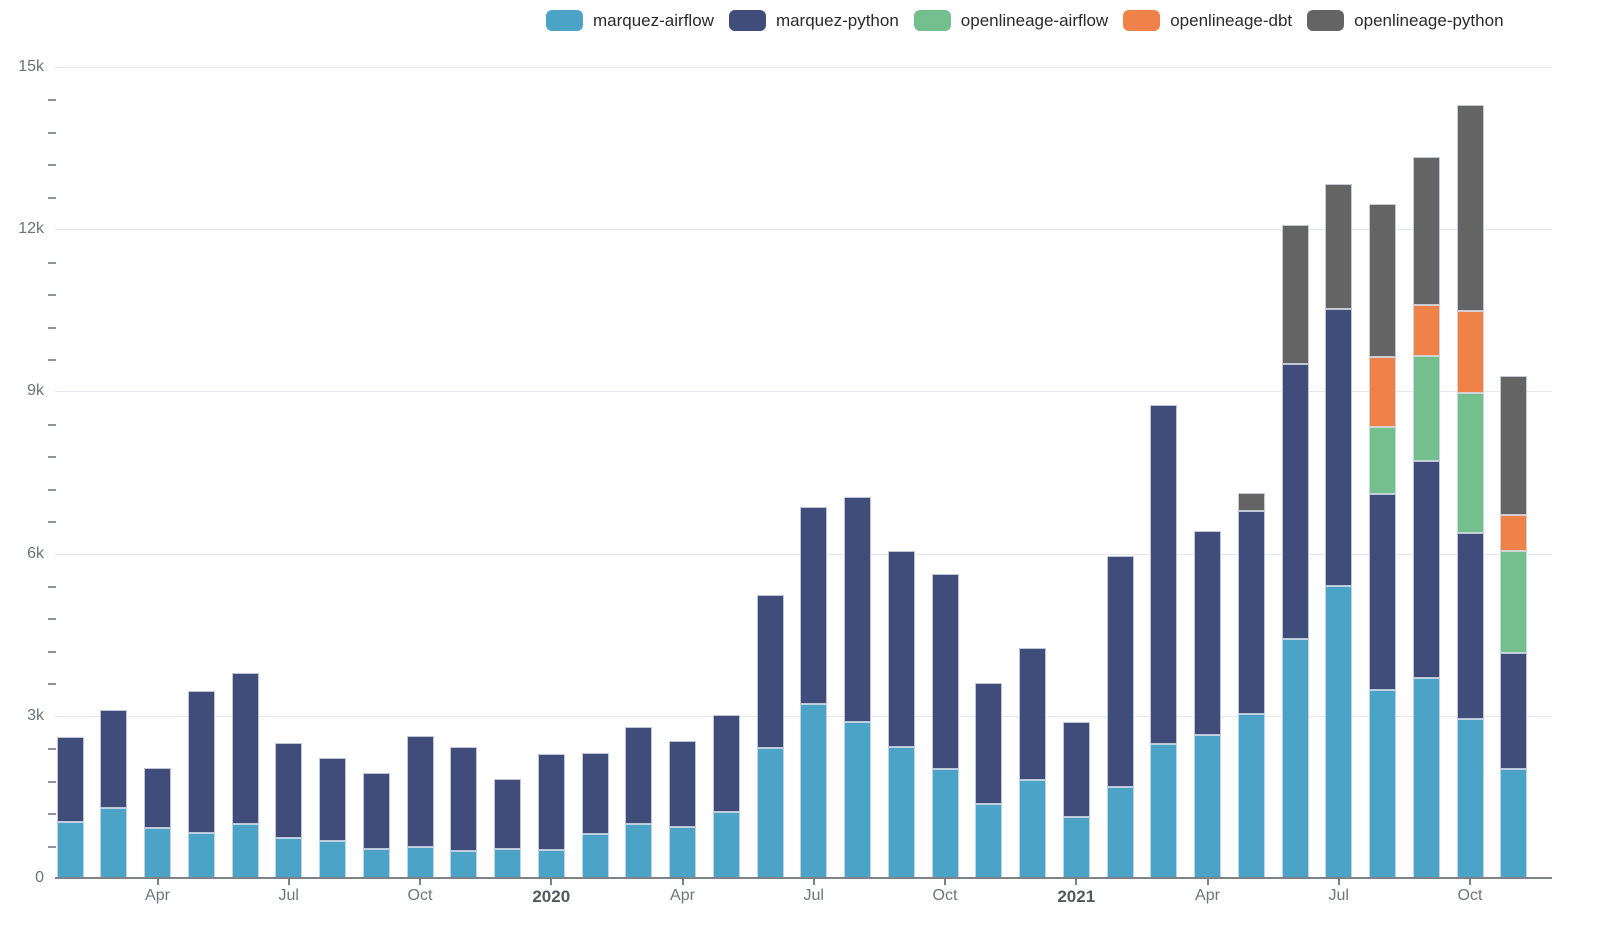  What do you see at coordinates (639, 775) in the screenshot?
I see `bar-2020-03-marquez-python` at bounding box center [639, 775].